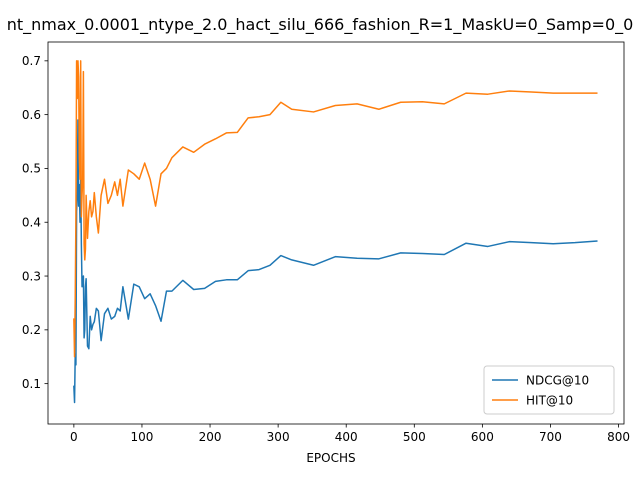 The image size is (640, 485). What do you see at coordinates (618, 437) in the screenshot?
I see `x-tick-label: 800` at bounding box center [618, 437].